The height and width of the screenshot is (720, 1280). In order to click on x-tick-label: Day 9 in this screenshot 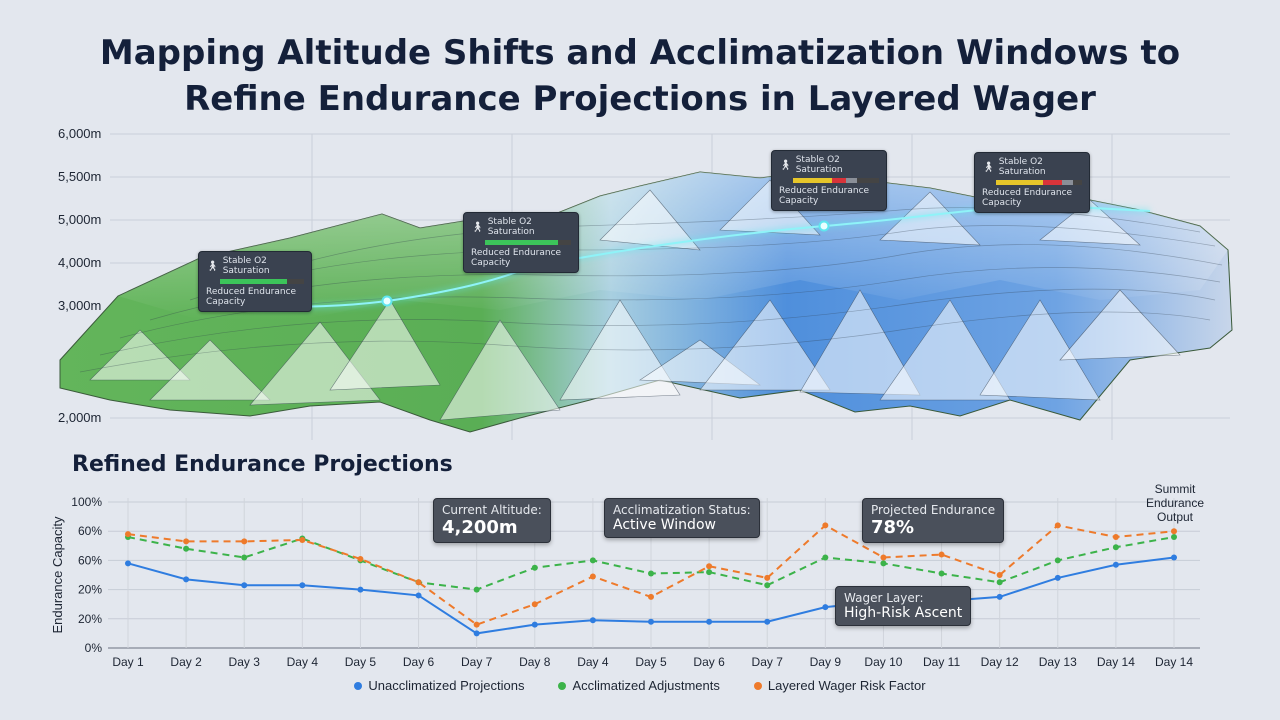, I will do `click(826, 662)`.